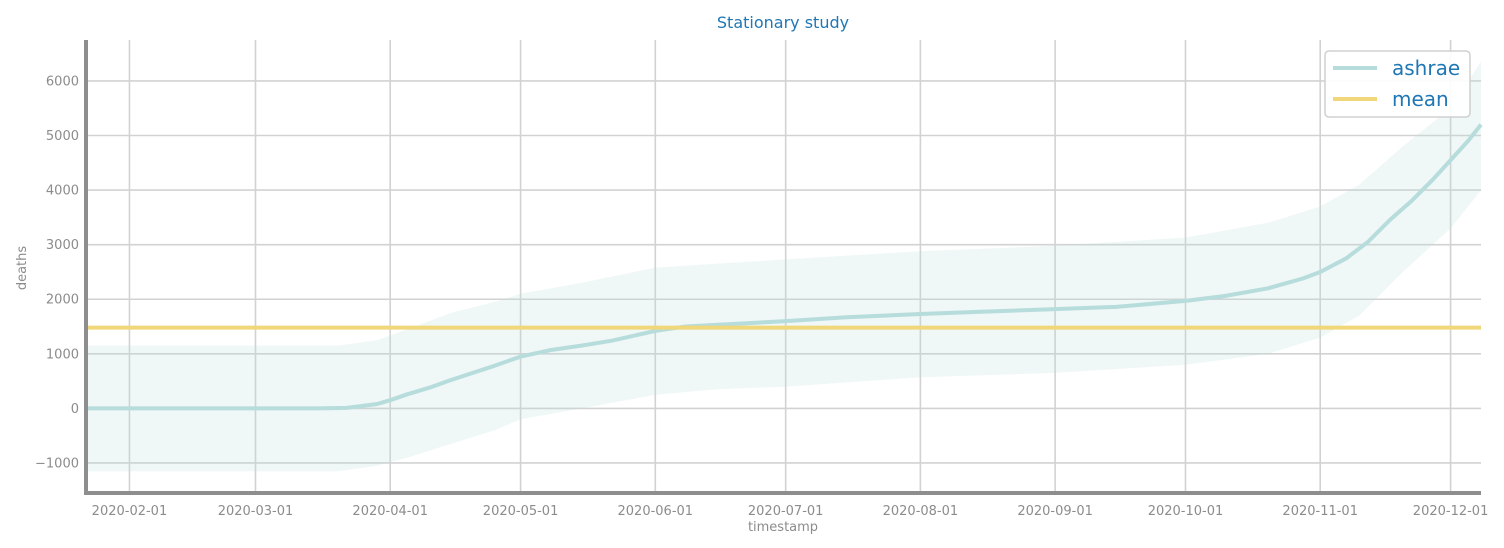 Image resolution: width=1504 pixels, height=548 pixels. What do you see at coordinates (62, 136) in the screenshot?
I see `y-tick-label: 5000` at bounding box center [62, 136].